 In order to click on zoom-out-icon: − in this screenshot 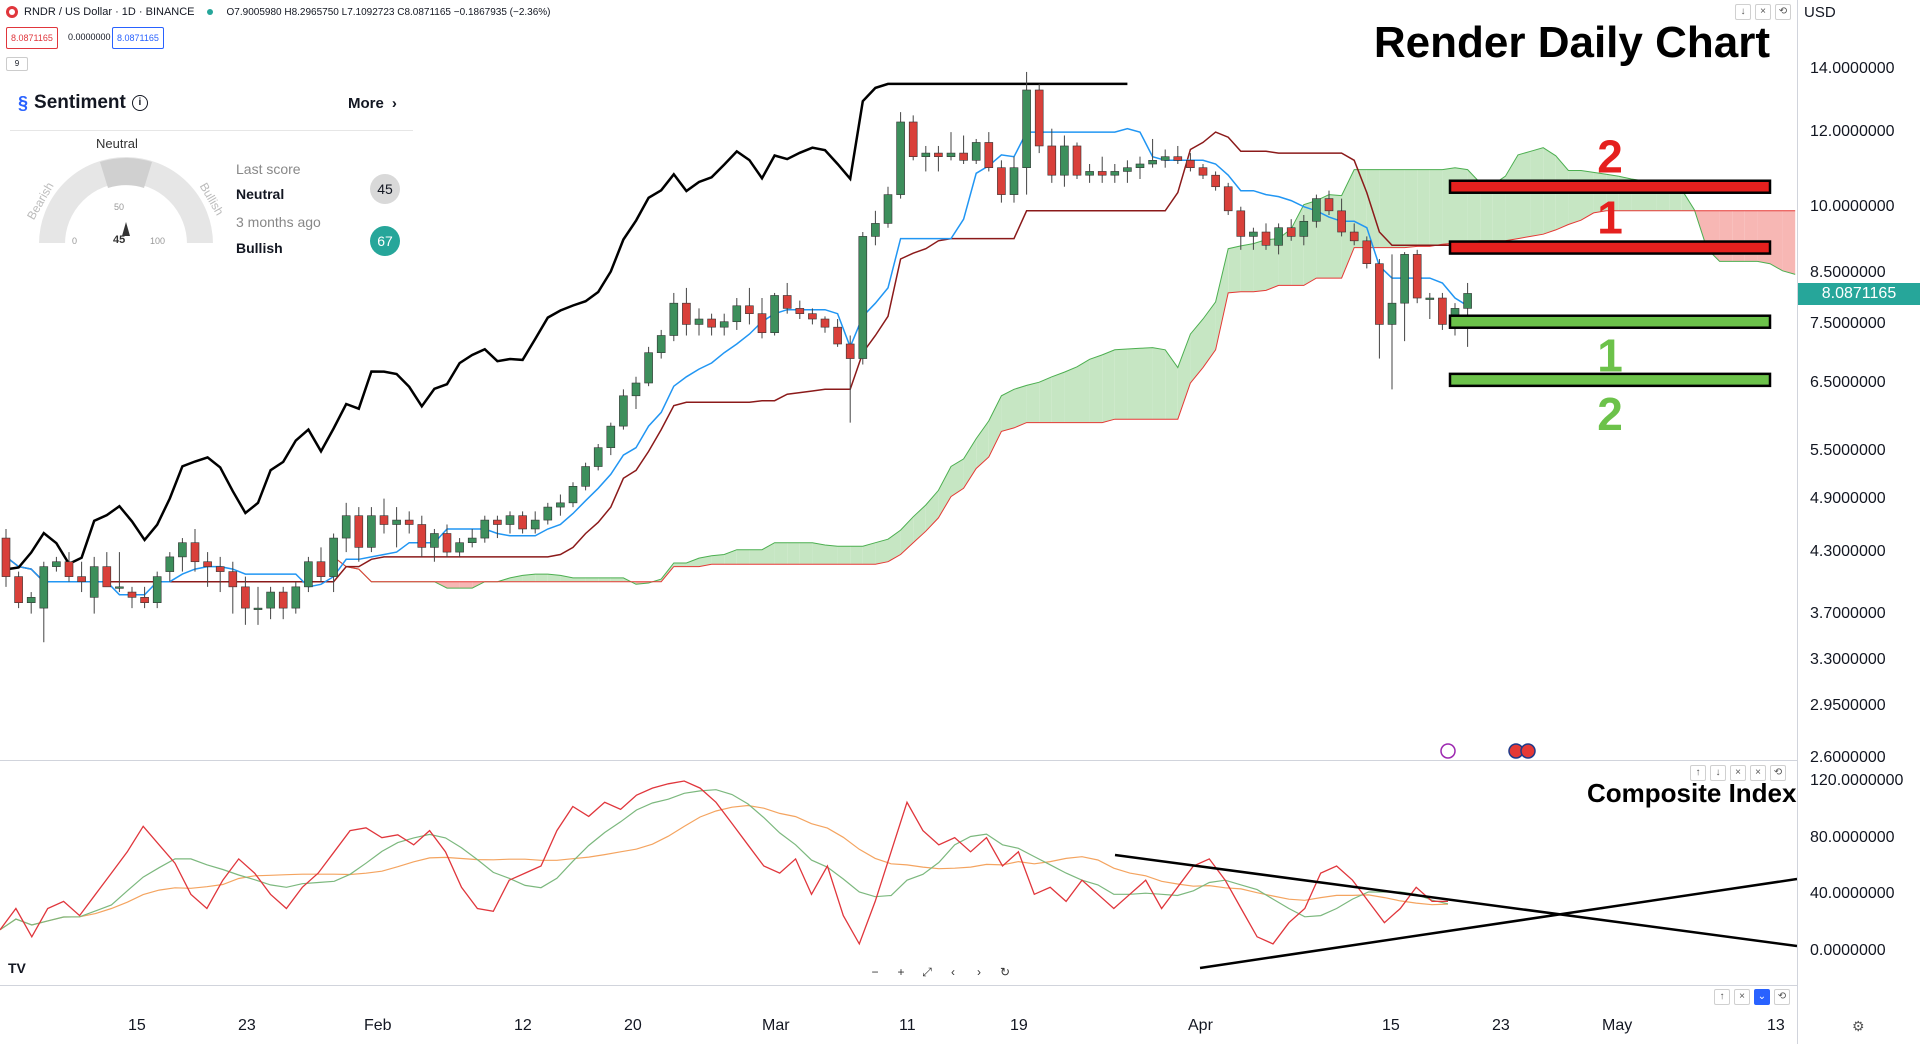, I will do `click(875, 972)`.